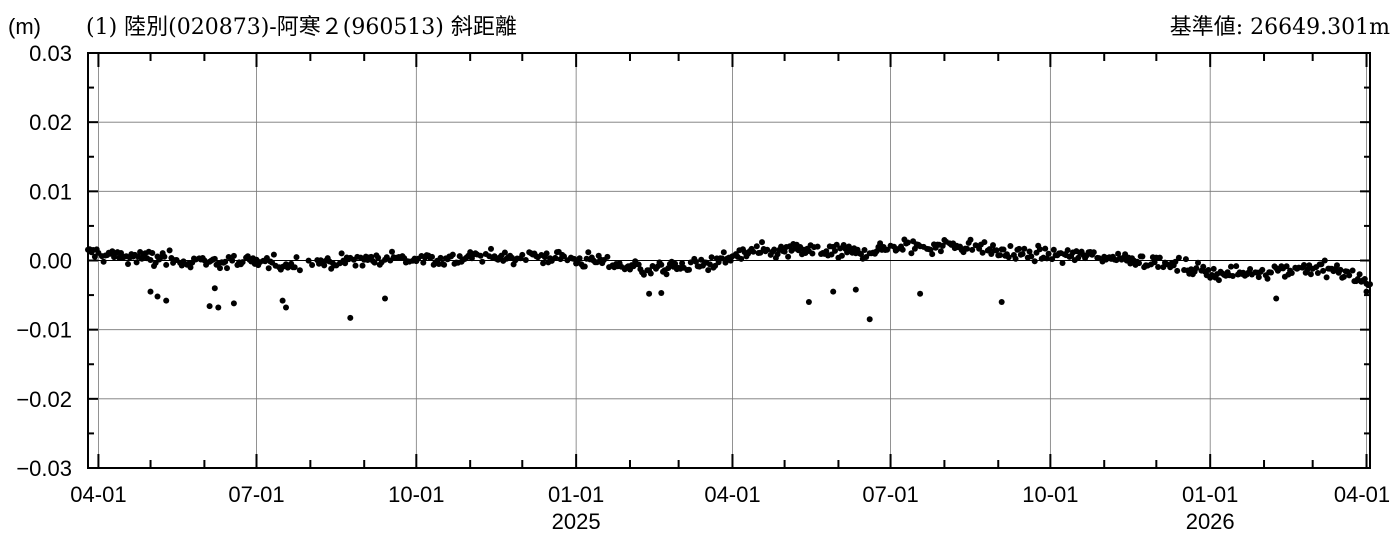 This screenshot has height=536, width=1398. What do you see at coordinates (1280, 27) in the screenshot?
I see `reference-value-label: 基準値: 26649.301m` at bounding box center [1280, 27].